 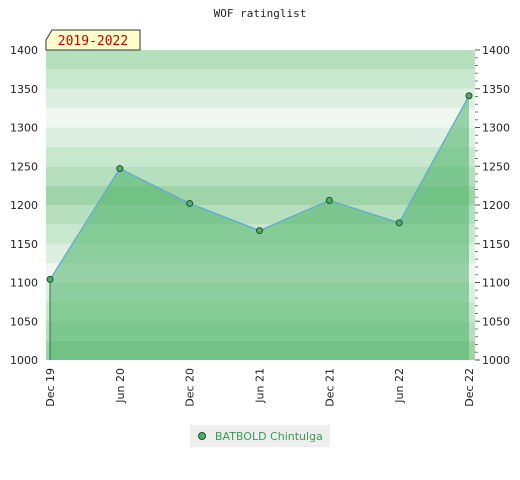 I want to click on period-badge: 2019-2022, so click(x=93, y=40).